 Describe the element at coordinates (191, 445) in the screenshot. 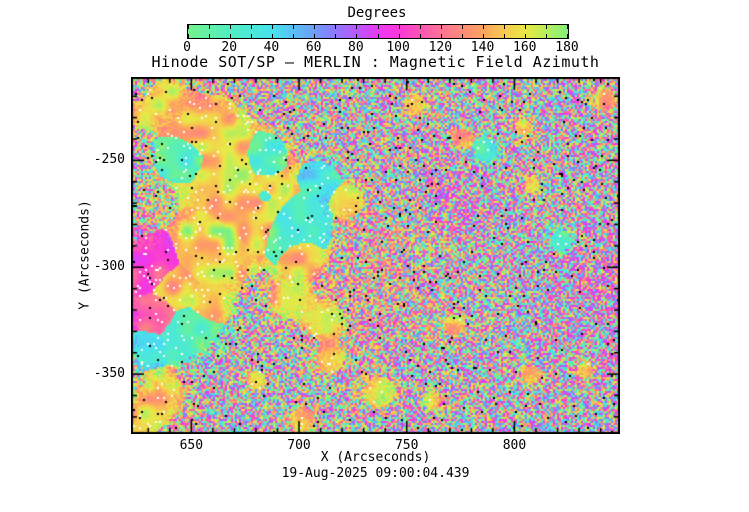

I see `x-tick-label: 650` at that location.